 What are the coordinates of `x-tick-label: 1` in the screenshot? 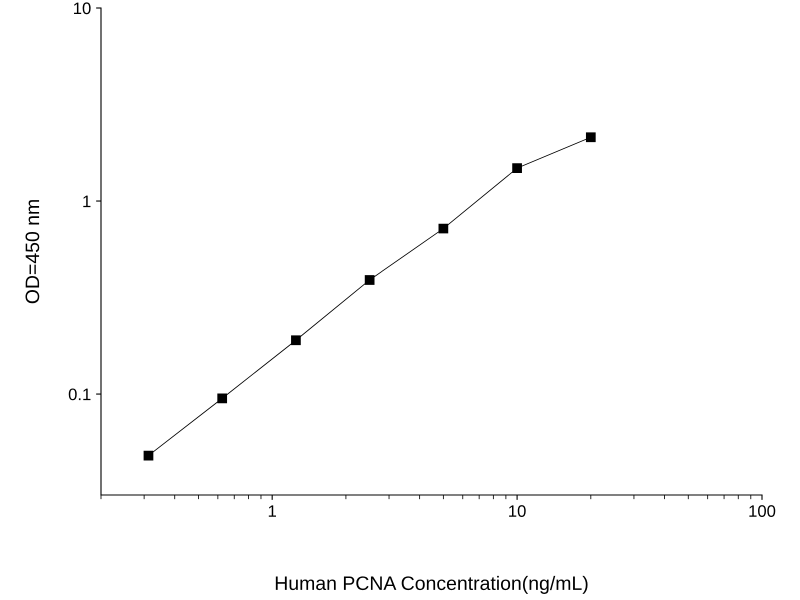 It's located at (272, 511).